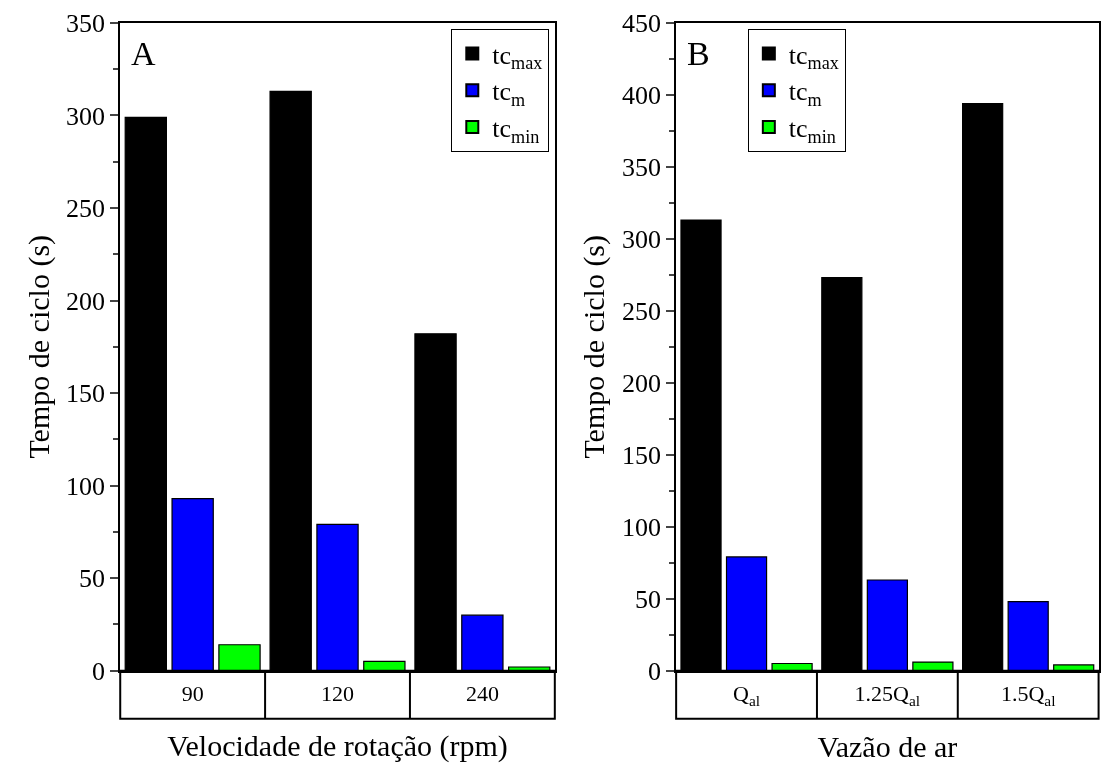  I want to click on y-tick-label: 400, so click(641, 95).